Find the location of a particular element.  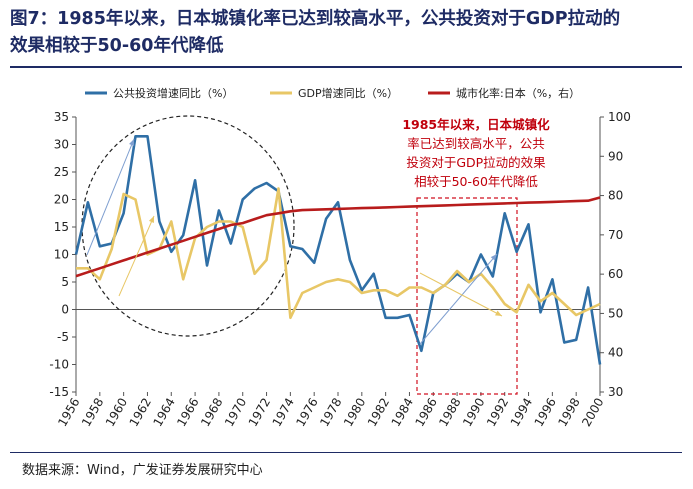

right-tick-label: 40 is located at coordinates (615, 353).